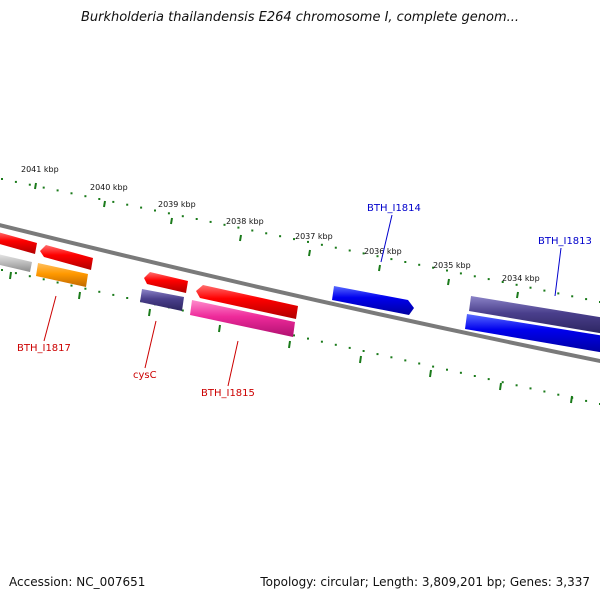 Image resolution: width=600 pixels, height=600 pixels. What do you see at coordinates (162, 300) in the screenshot?
I see `gene-feature-navy-cysc` at bounding box center [162, 300].